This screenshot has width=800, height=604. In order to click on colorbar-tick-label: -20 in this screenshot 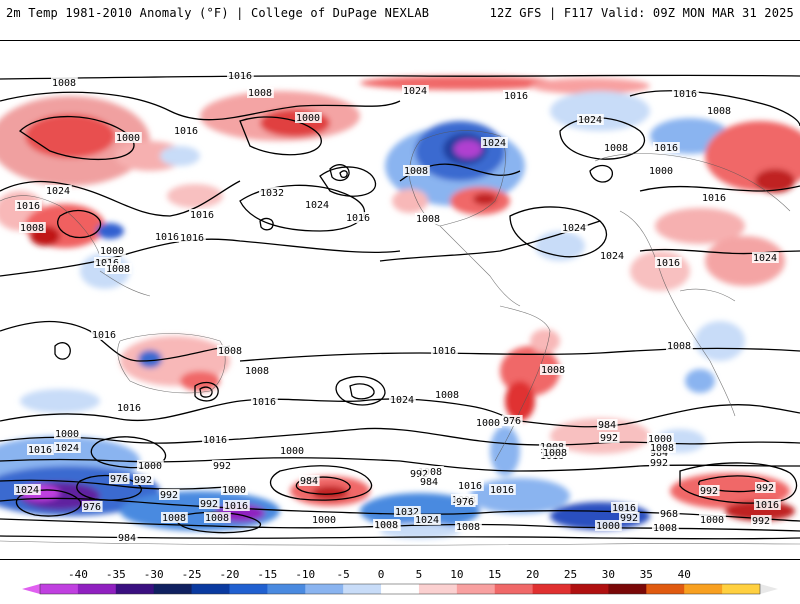, I will do `click(230, 574)`.